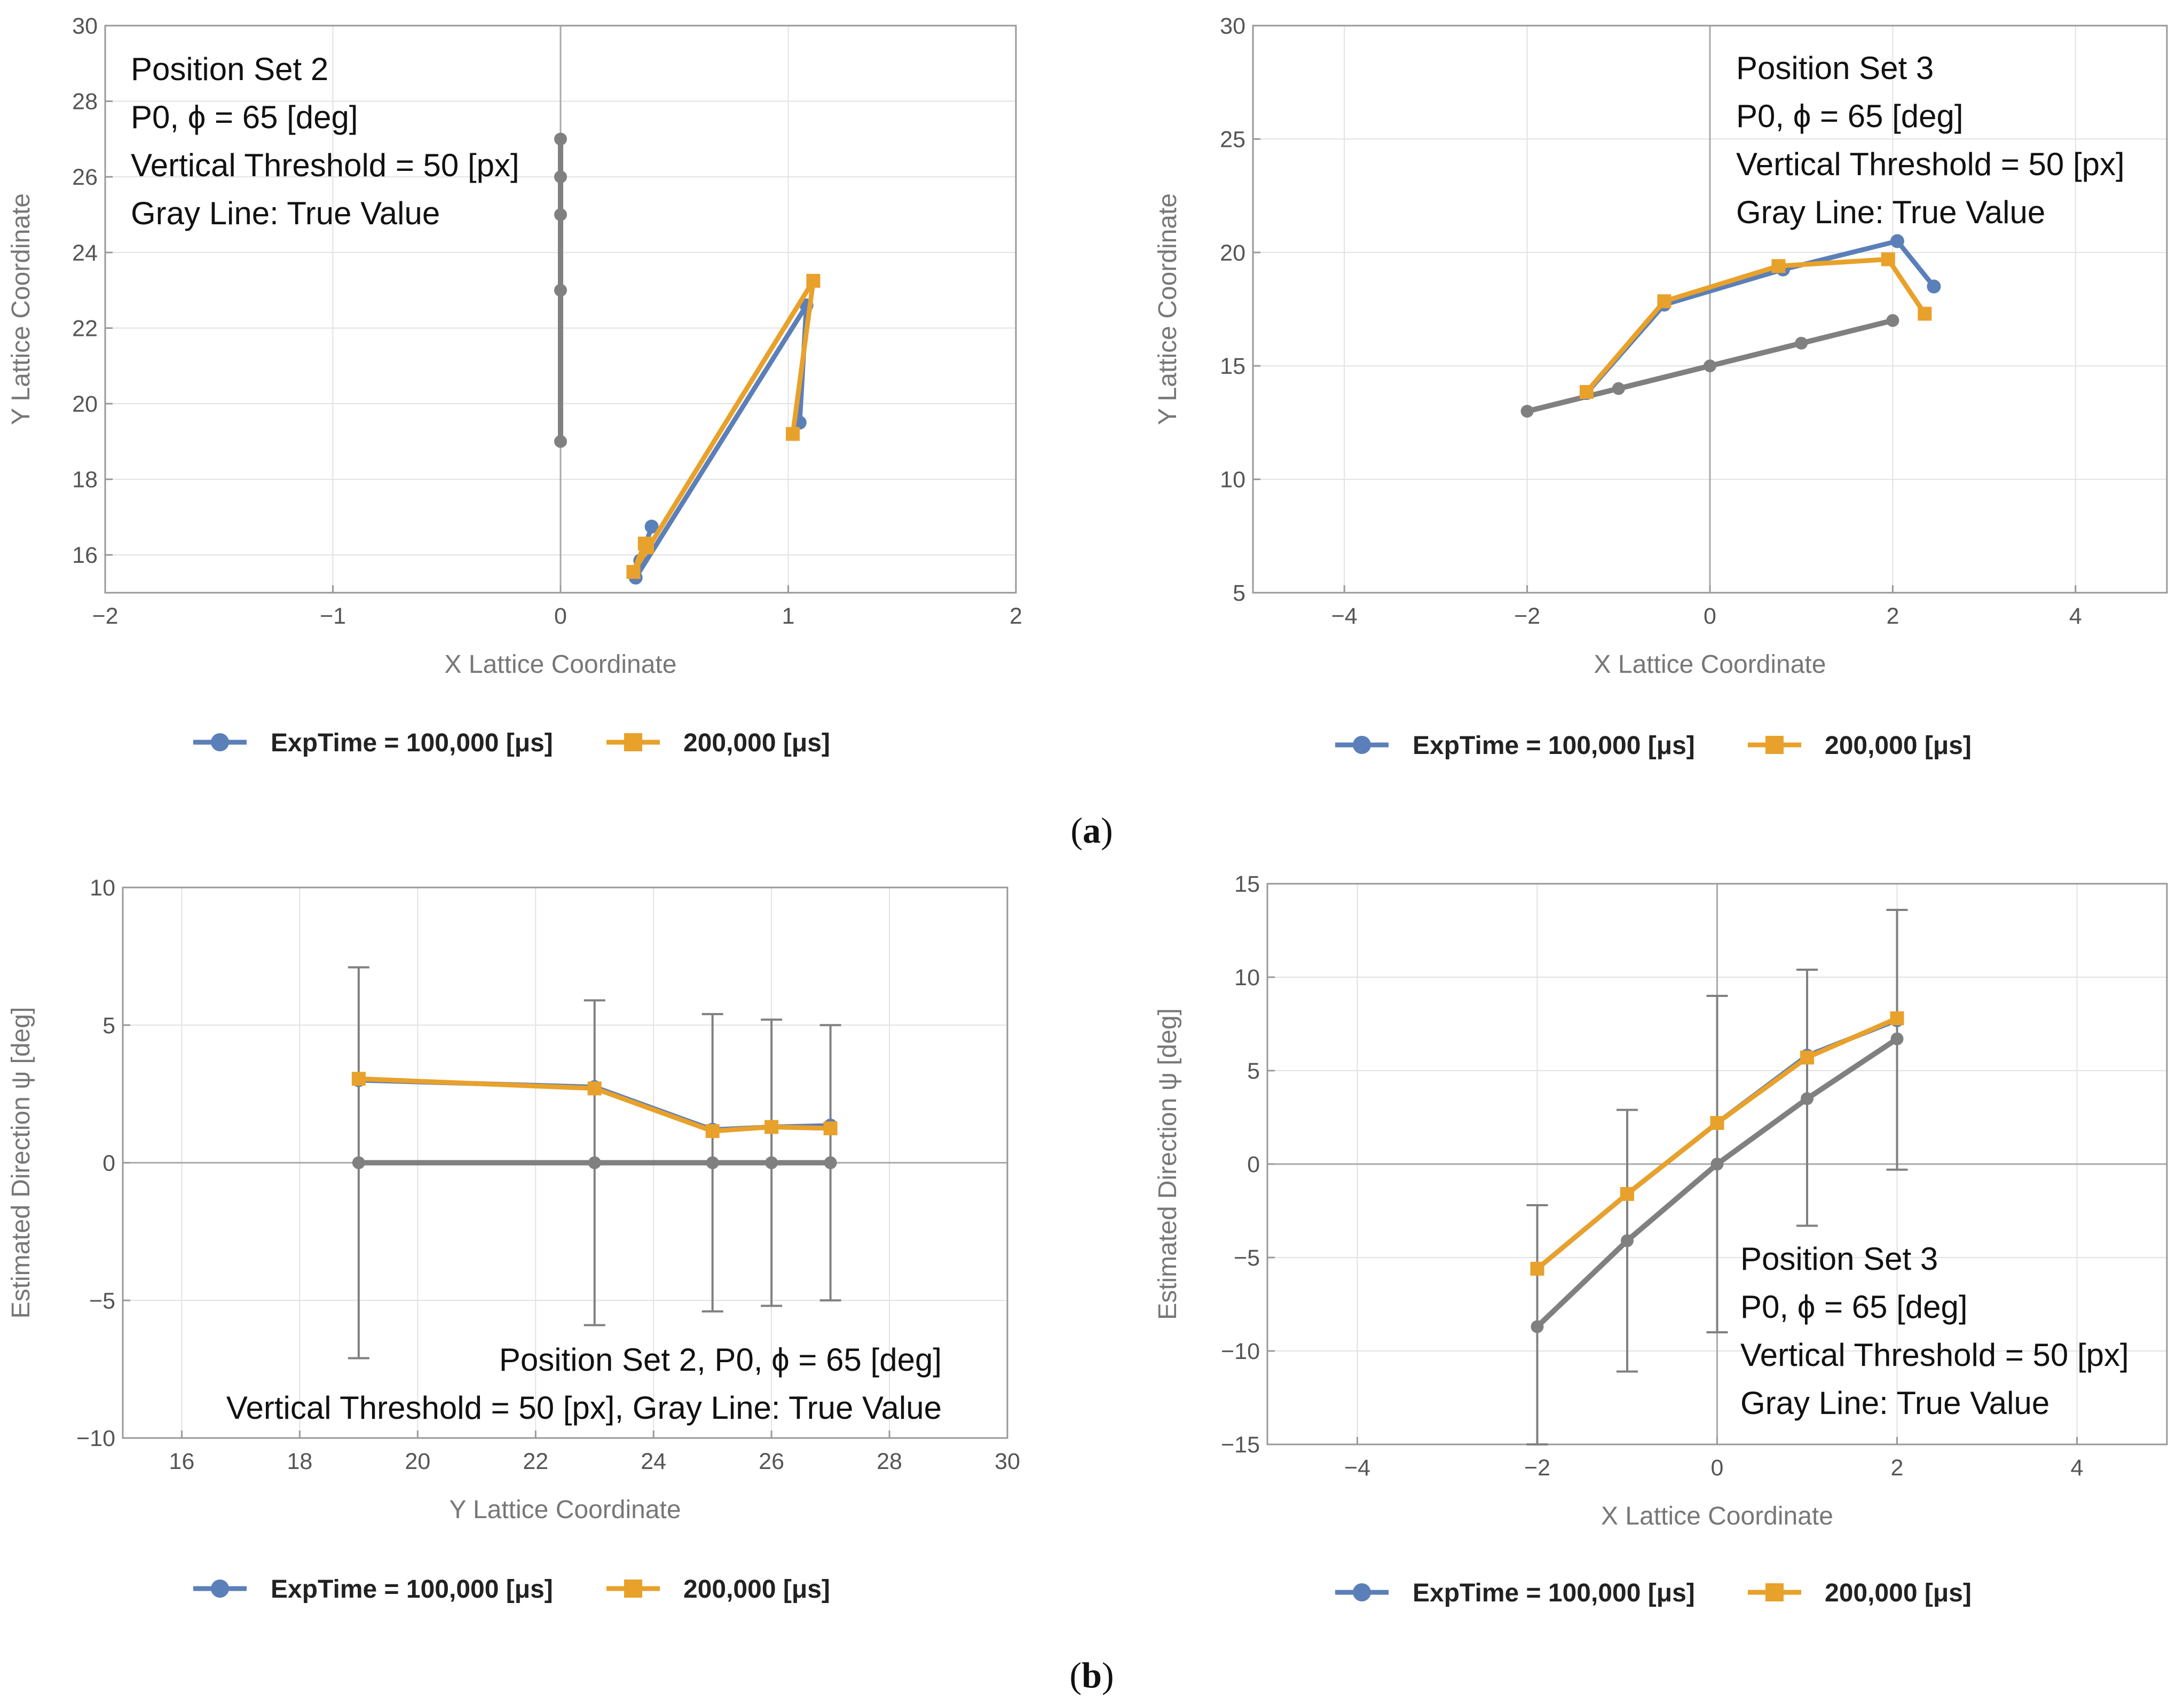 This screenshot has height=1705, width=2184. I want to click on y-tick-label: 30, so click(85, 26).